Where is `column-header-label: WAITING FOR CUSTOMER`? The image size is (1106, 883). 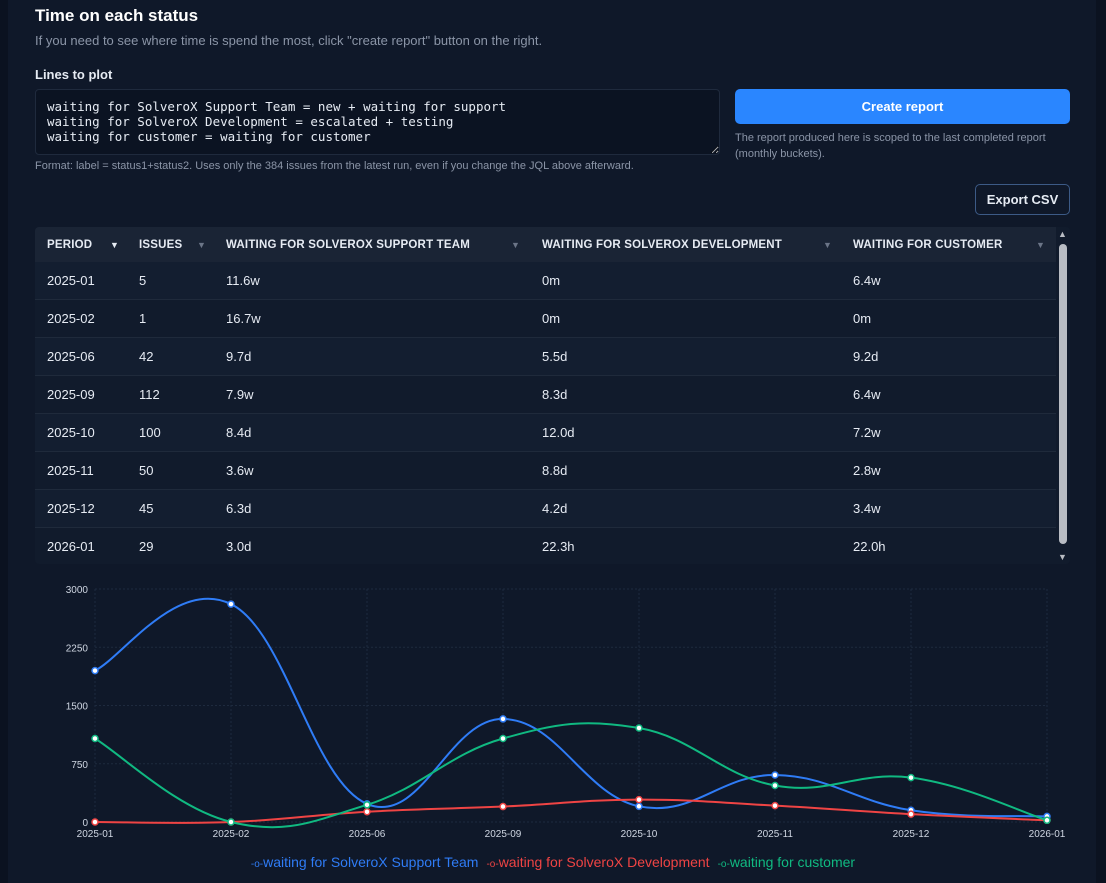
column-header-label: WAITING FOR CUSTOMER is located at coordinates (928, 244).